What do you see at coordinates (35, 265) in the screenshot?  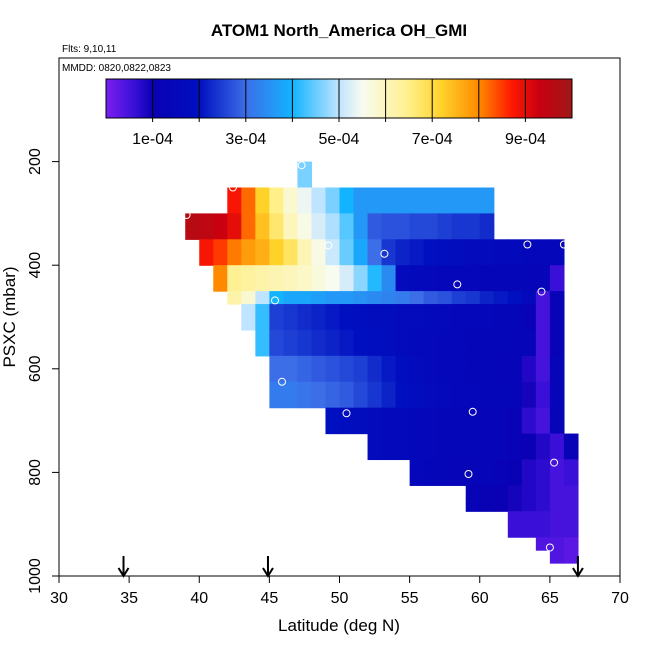 I see `y-tick-label: 400` at bounding box center [35, 265].